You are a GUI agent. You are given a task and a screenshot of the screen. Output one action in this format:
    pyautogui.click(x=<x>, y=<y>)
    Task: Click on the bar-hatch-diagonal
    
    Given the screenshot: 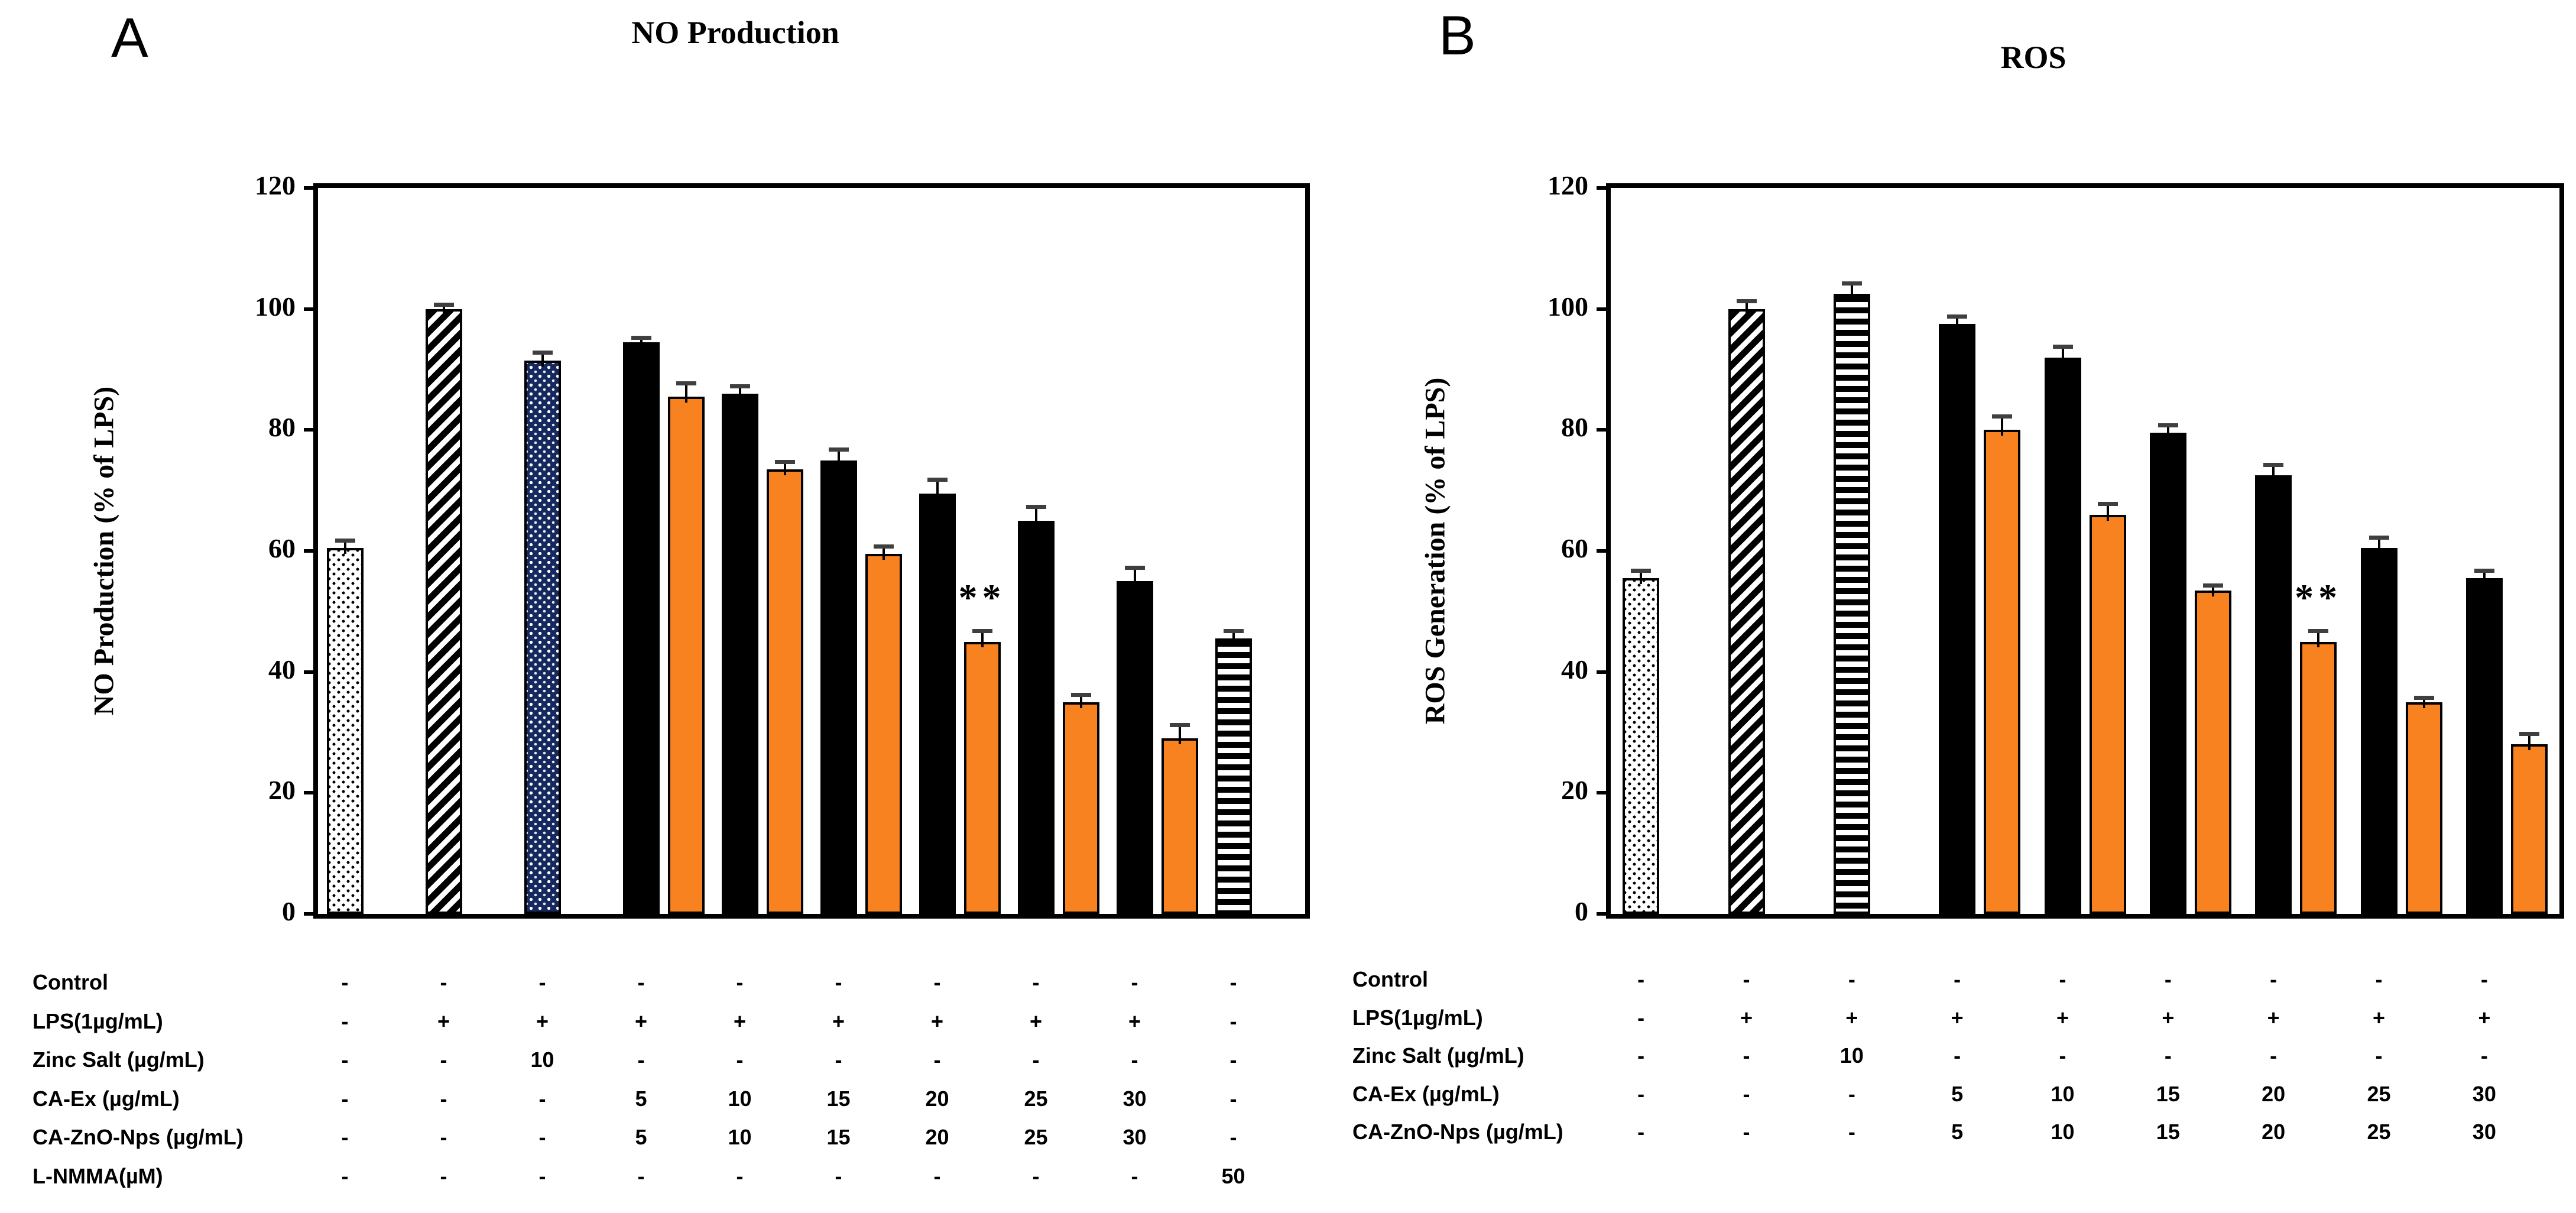 What is the action you would take?
    pyautogui.click(x=1746, y=611)
    